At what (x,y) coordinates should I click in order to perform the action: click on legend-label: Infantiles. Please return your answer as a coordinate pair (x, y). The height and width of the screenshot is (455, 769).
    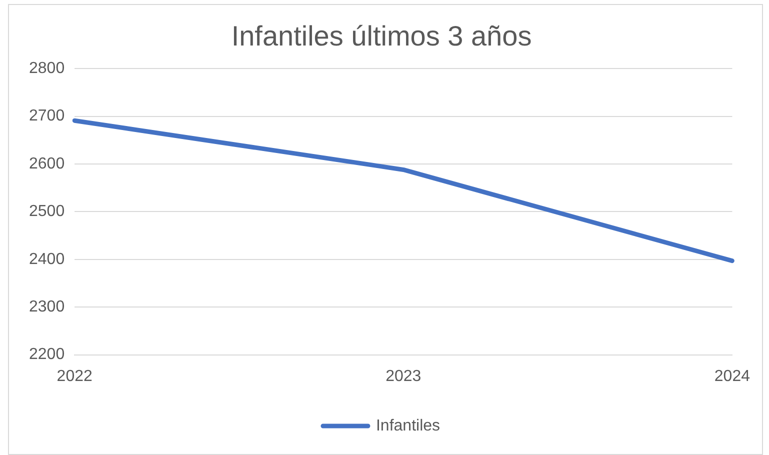
    Looking at the image, I should click on (408, 425).